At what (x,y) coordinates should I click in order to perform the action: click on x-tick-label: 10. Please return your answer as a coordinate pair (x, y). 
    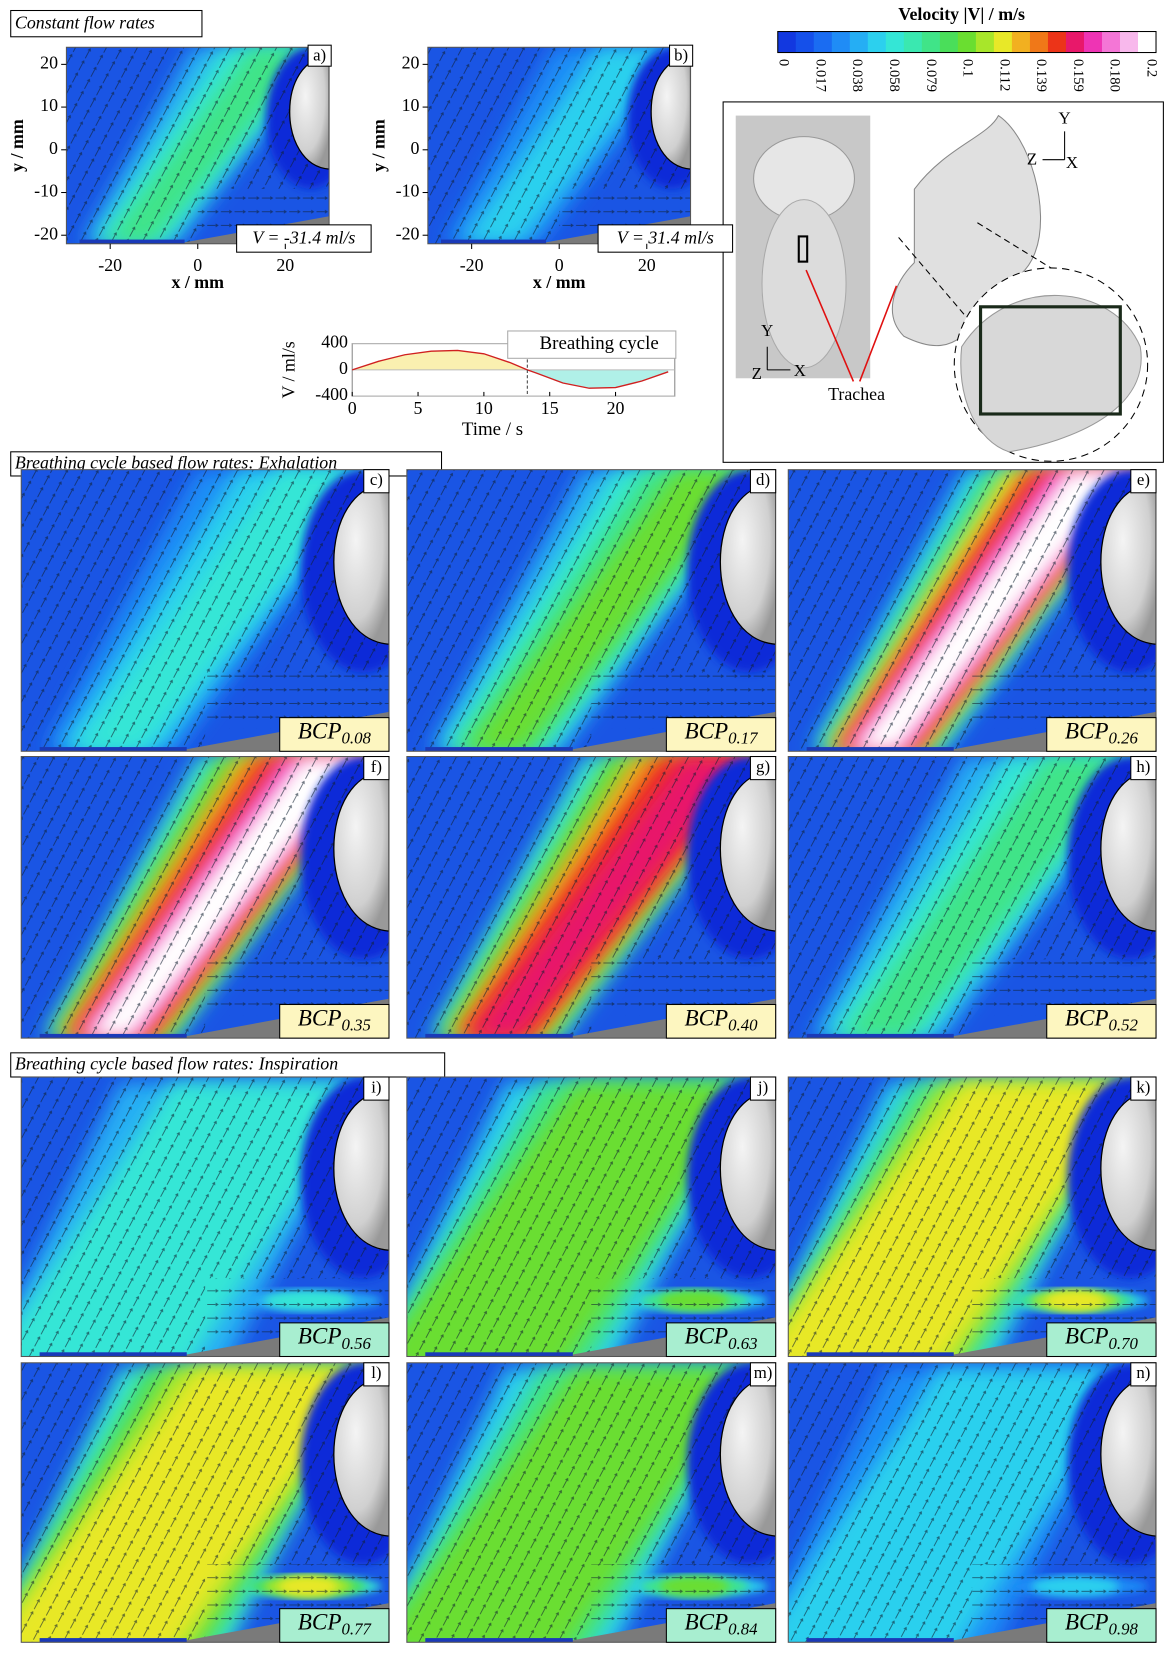
    Looking at the image, I should click on (484, 408).